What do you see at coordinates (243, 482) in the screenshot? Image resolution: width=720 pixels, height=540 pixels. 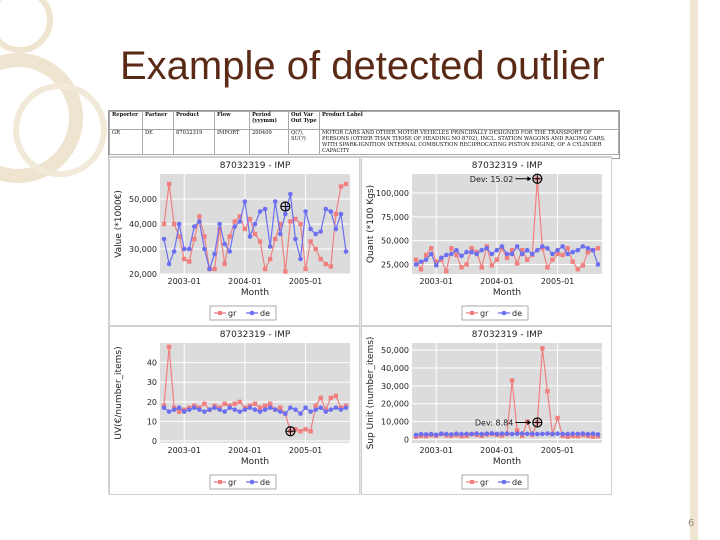 I see `legend: gr de` at bounding box center [243, 482].